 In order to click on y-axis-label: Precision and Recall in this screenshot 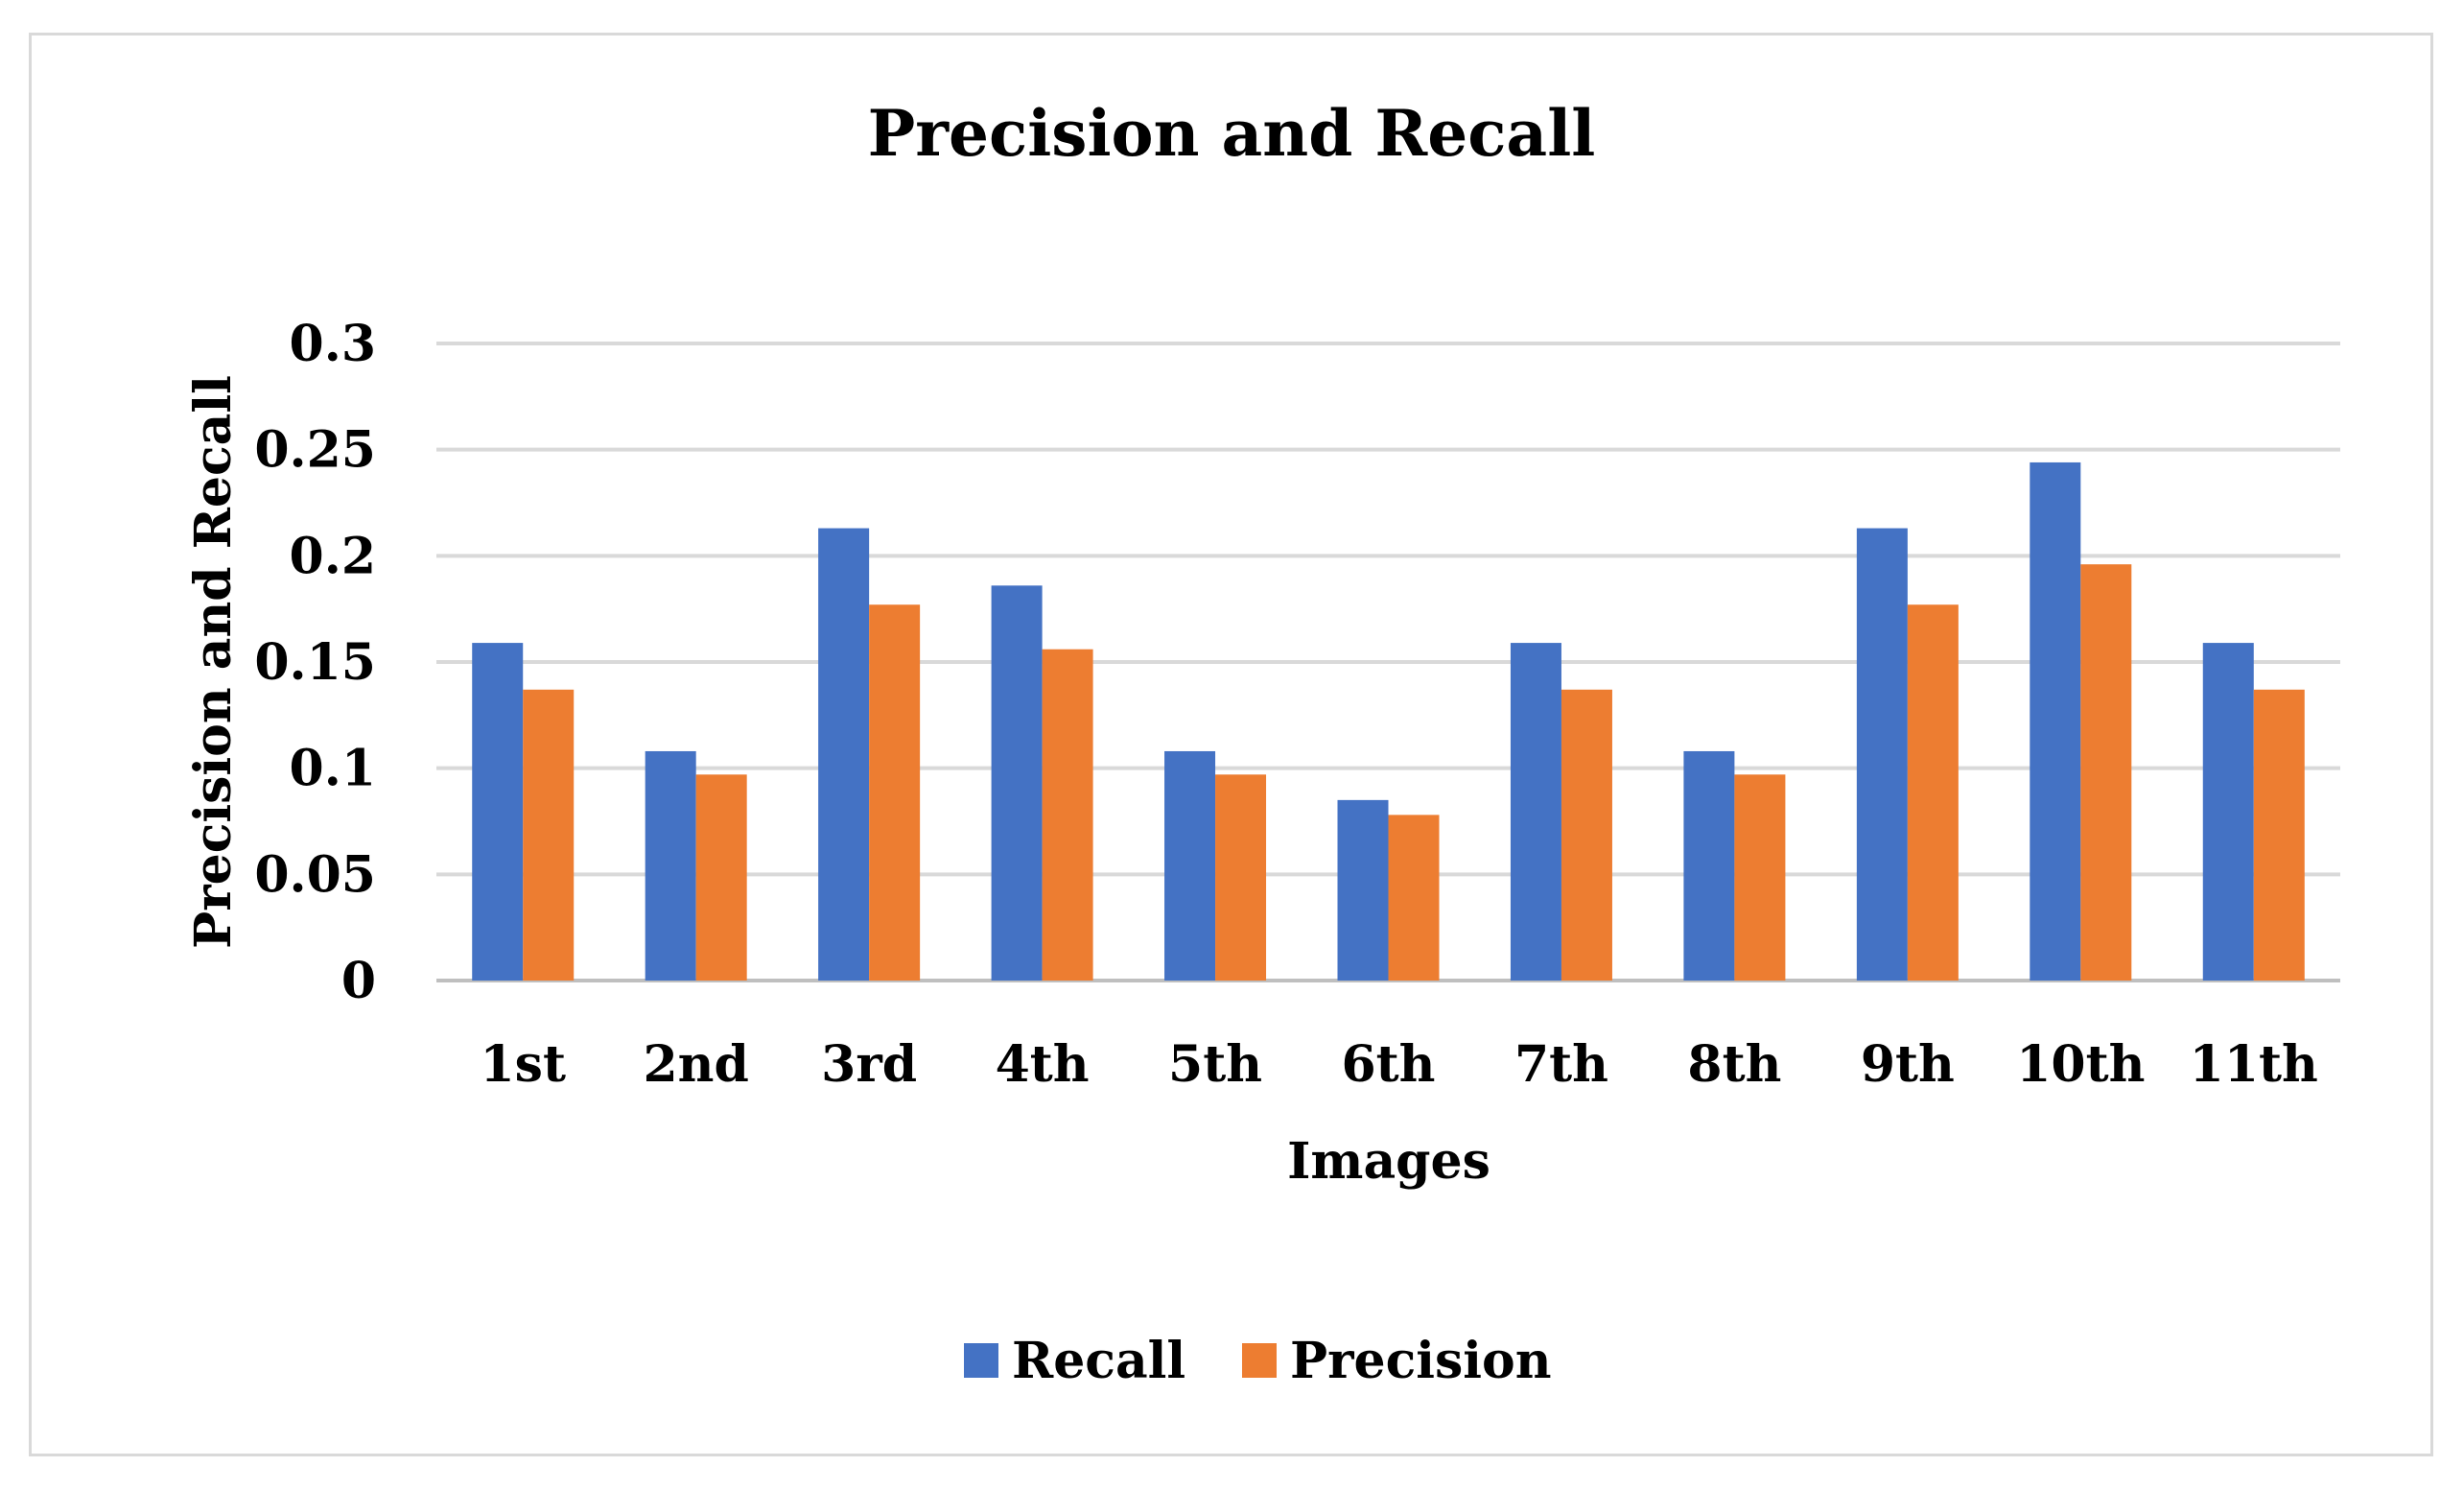, I will do `click(213, 662)`.